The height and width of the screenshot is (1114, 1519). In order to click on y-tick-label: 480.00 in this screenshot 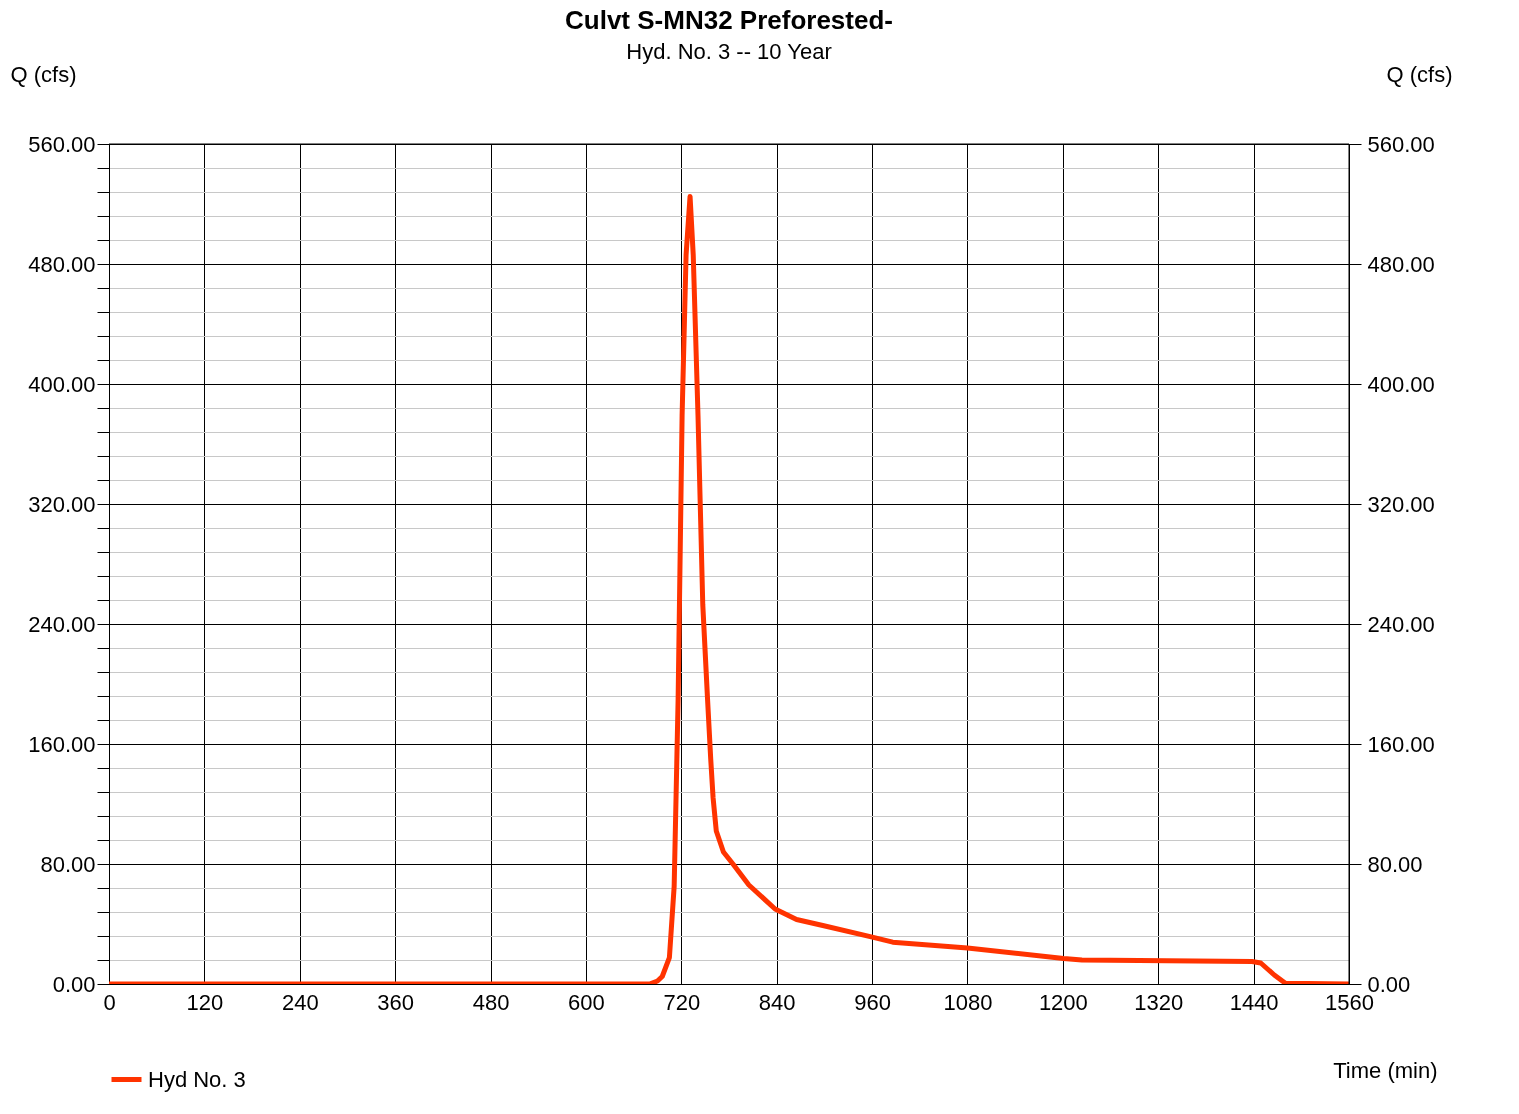, I will do `click(62, 264)`.